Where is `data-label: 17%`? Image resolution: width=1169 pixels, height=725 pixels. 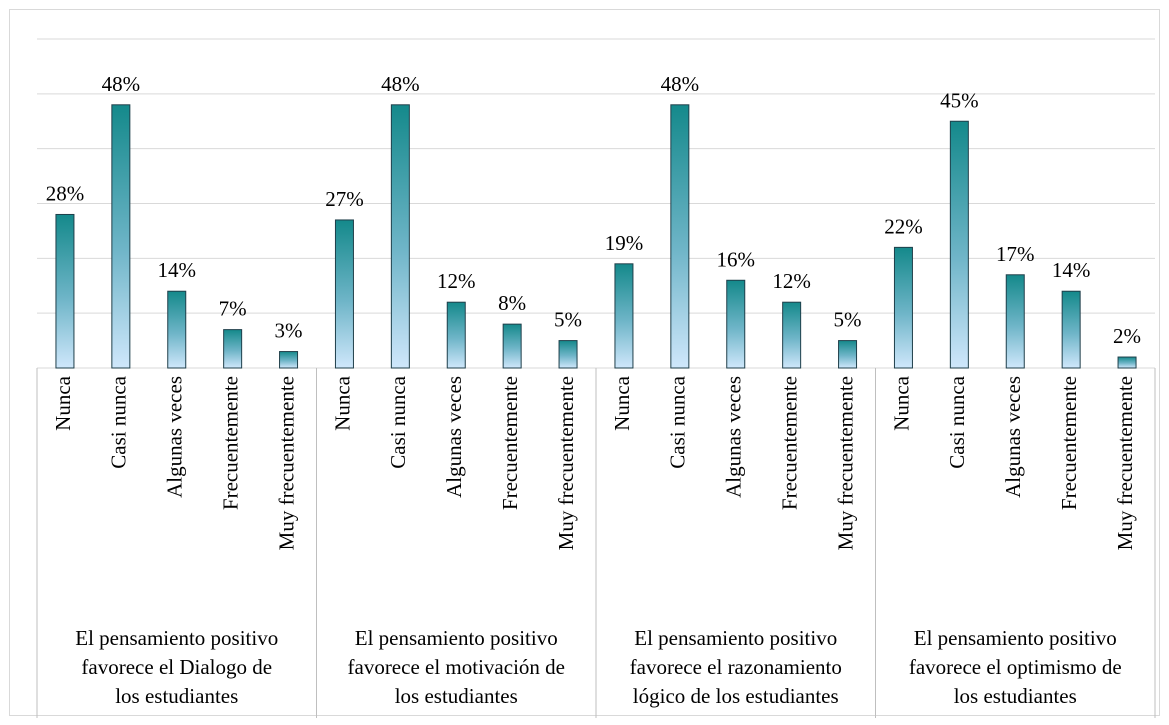
data-label: 17% is located at coordinates (1015, 254).